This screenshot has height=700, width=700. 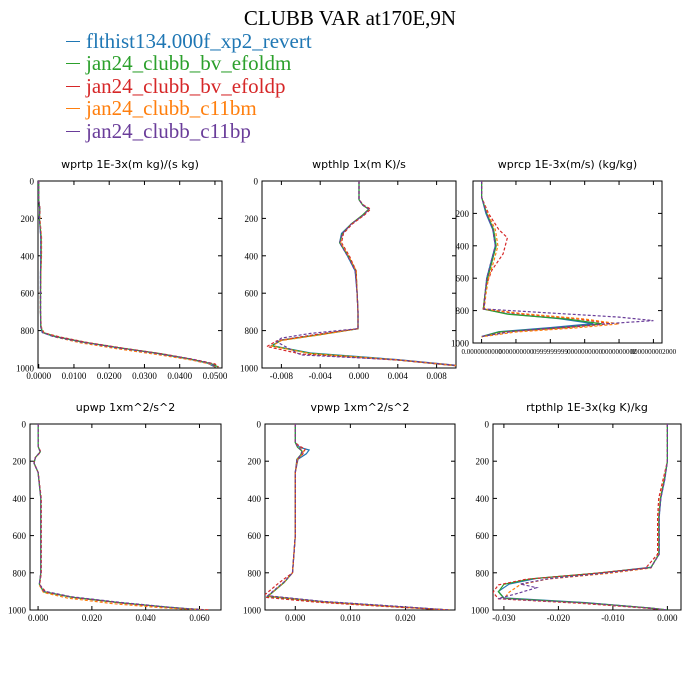 I want to click on x-tick-label: 0.0400, so click(x=179, y=376).